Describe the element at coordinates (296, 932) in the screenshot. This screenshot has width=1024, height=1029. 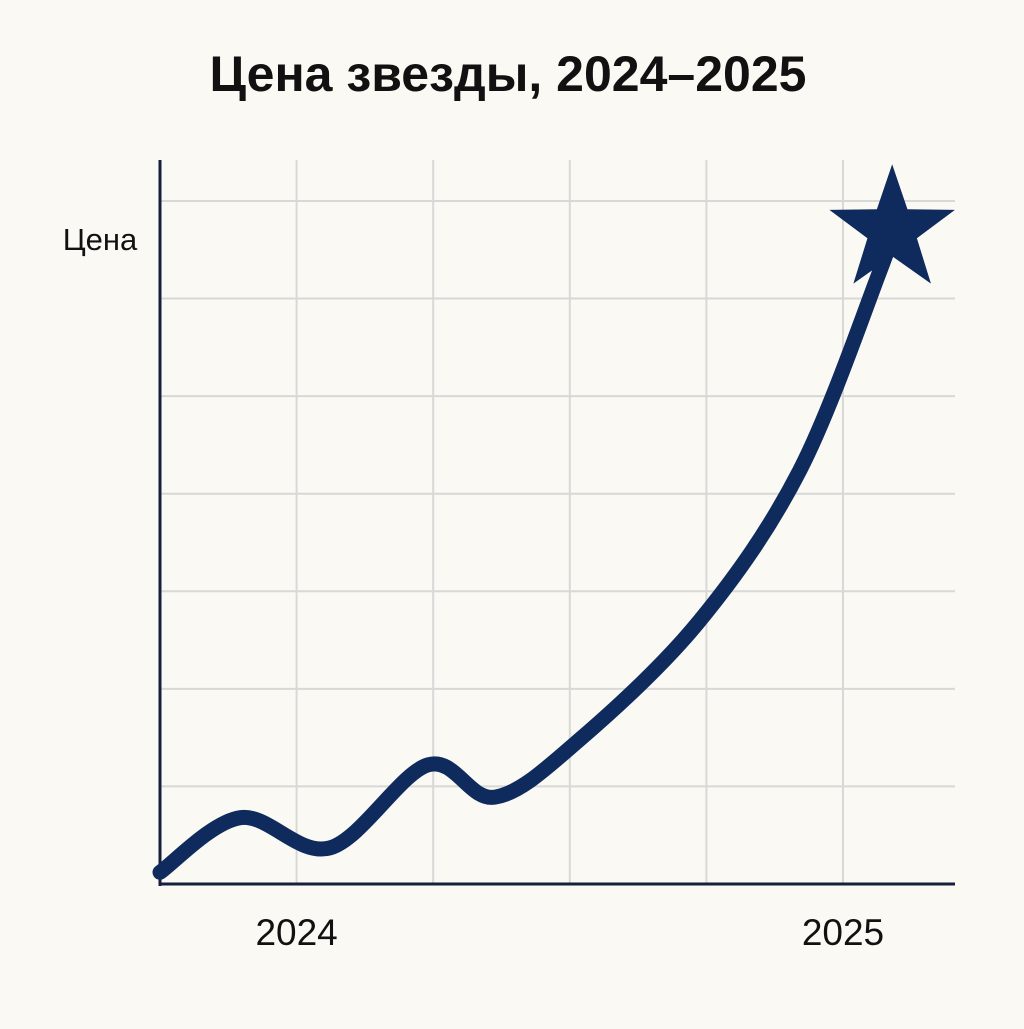
I see `x-tick-label: 2024` at that location.